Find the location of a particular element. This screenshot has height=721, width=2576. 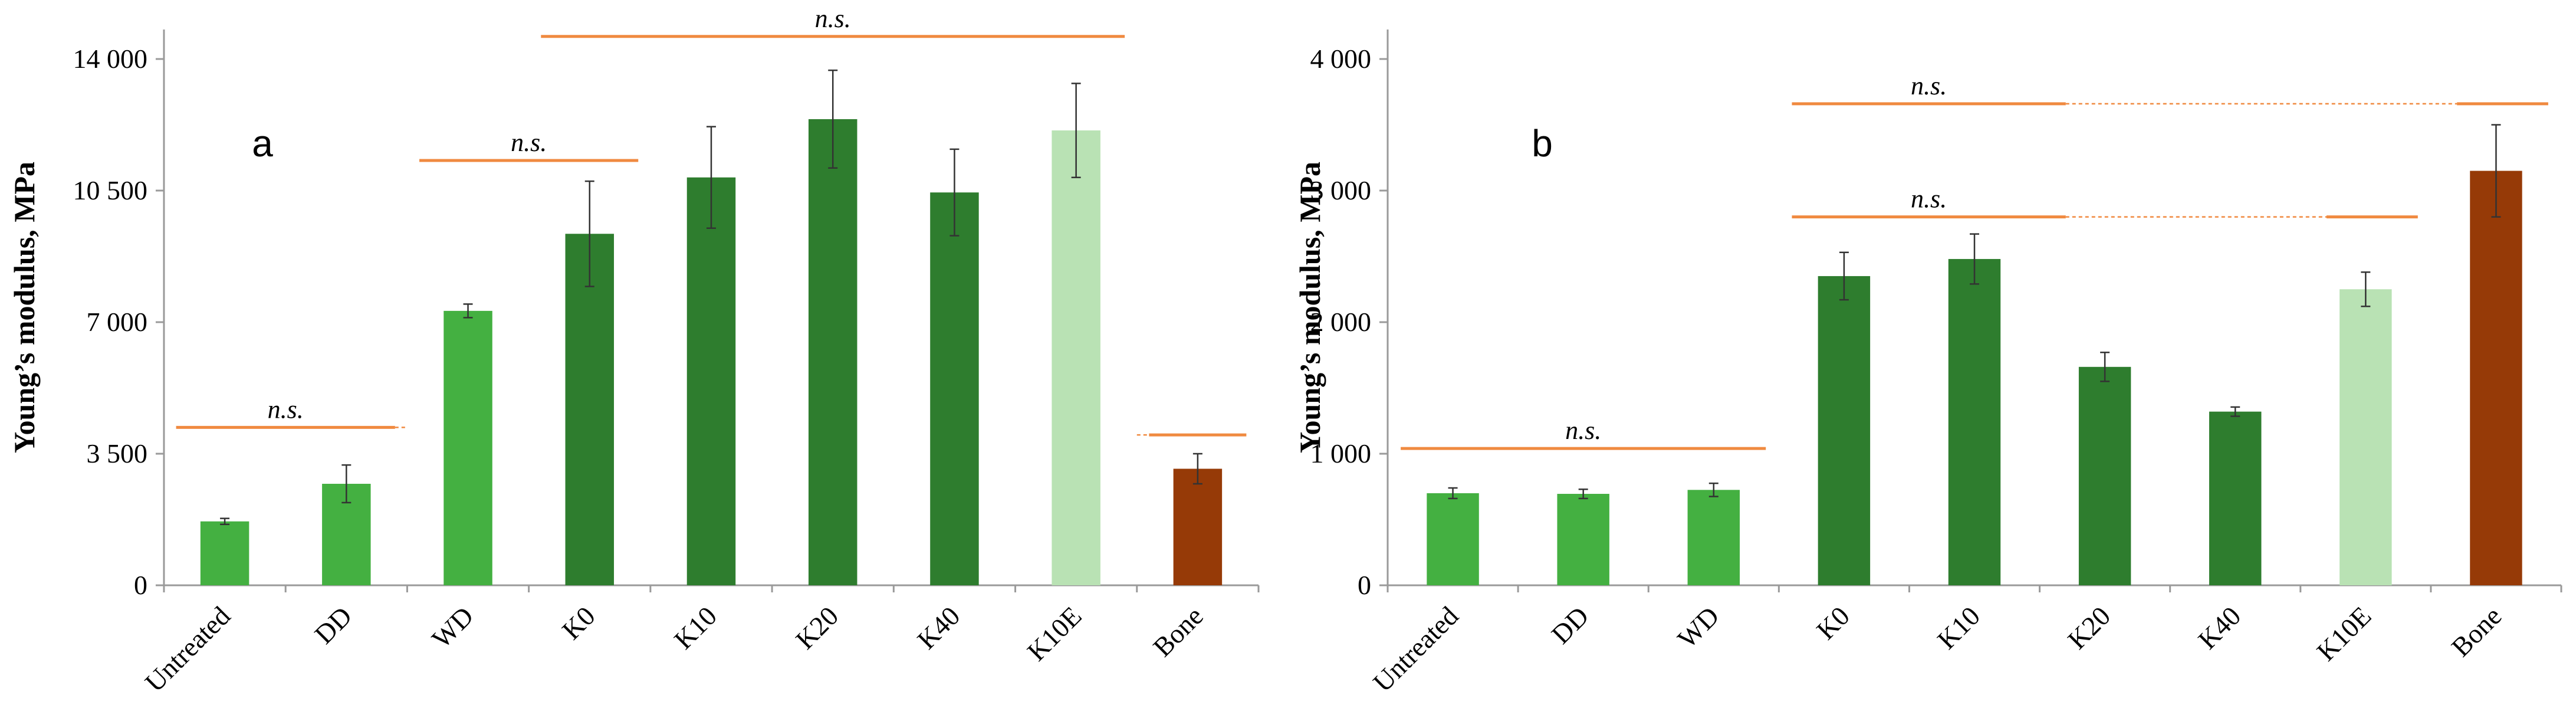

y-tick-label: 10 500 is located at coordinates (110, 190).